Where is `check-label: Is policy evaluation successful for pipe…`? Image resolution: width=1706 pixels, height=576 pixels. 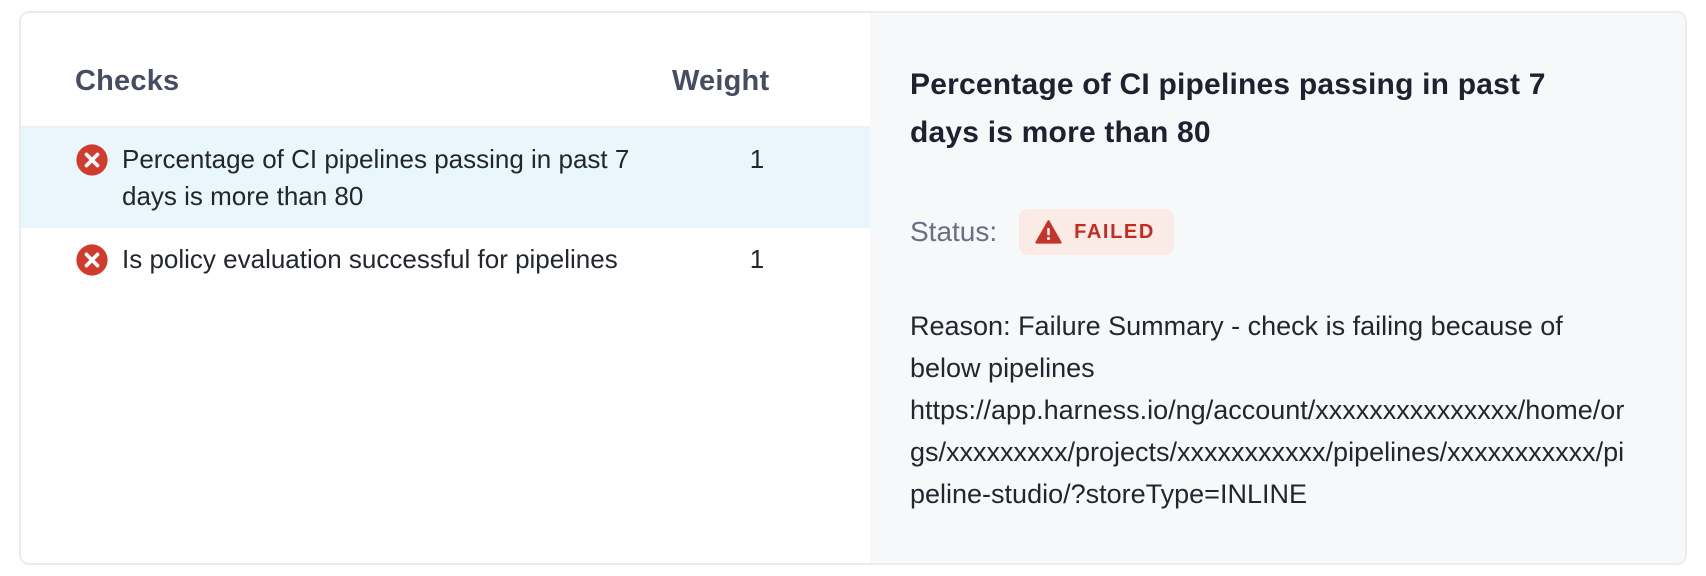
check-label: Is policy evaluation successful for pipe… is located at coordinates (370, 259).